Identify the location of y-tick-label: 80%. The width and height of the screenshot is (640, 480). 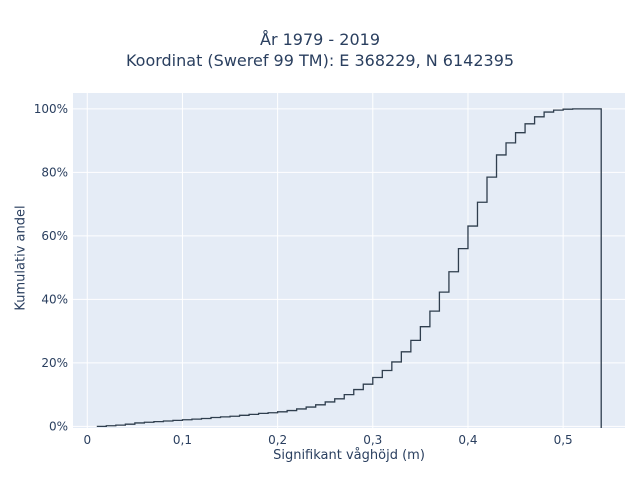
(54, 172).